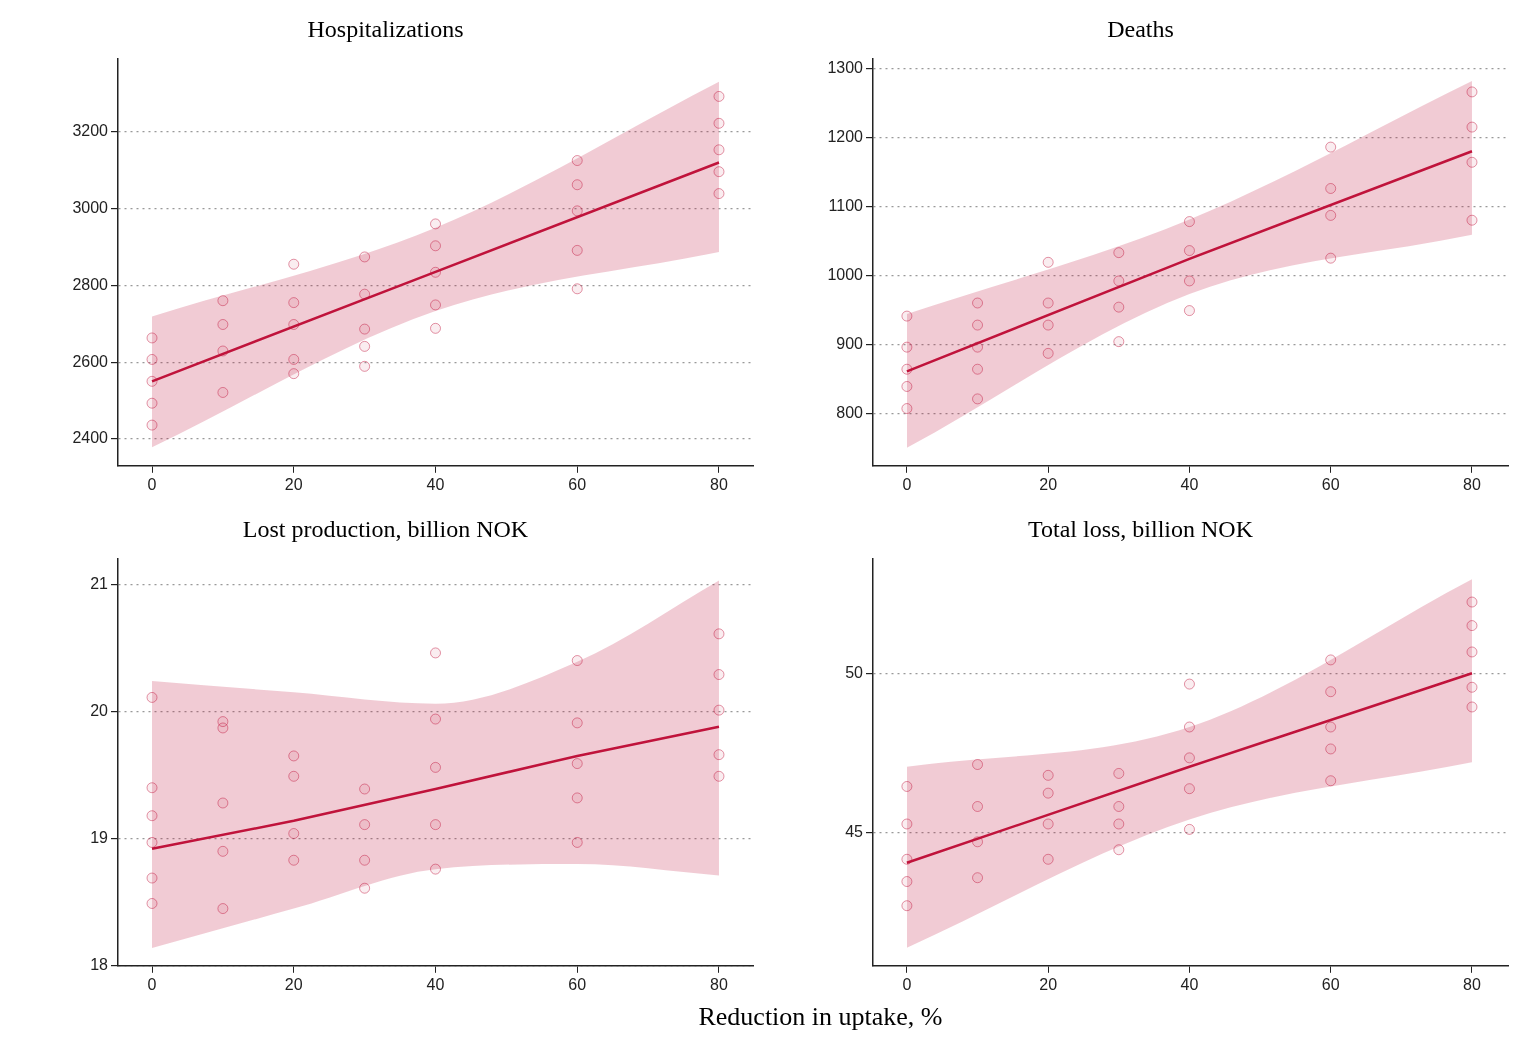 The image size is (1534, 1058). I want to click on y-tick-label: 3200, so click(90, 131).